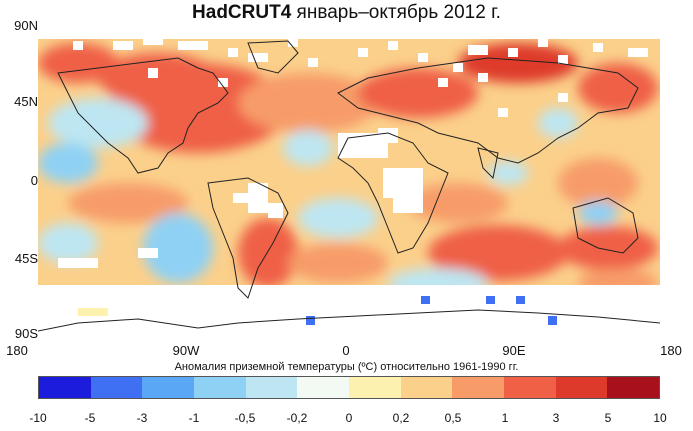  What do you see at coordinates (505, 418) in the screenshot?
I see `colorbar-tick-label: 1` at bounding box center [505, 418].